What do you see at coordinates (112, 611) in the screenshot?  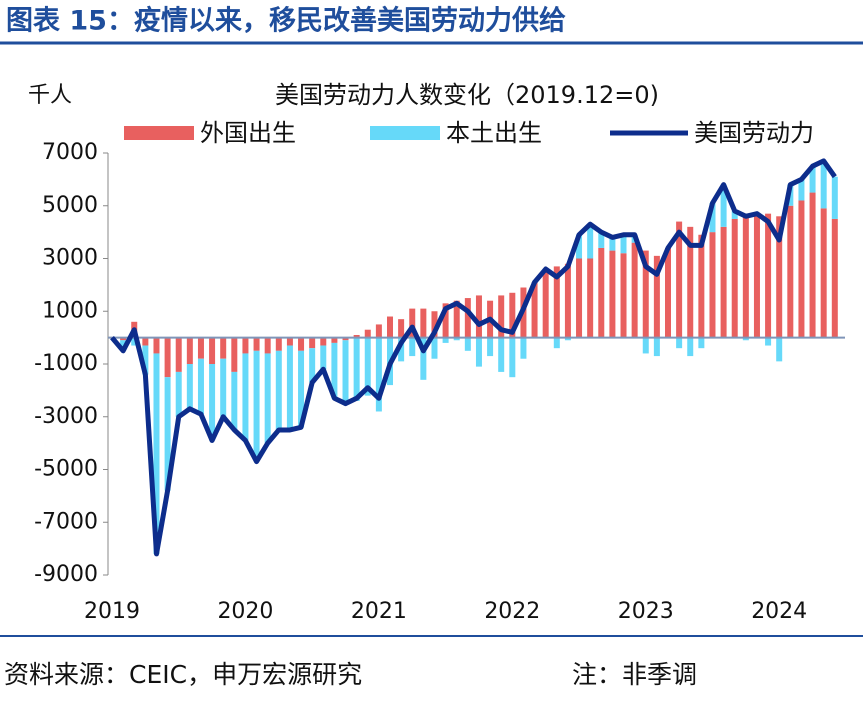 I see `x-tick-label: 2019` at bounding box center [112, 611].